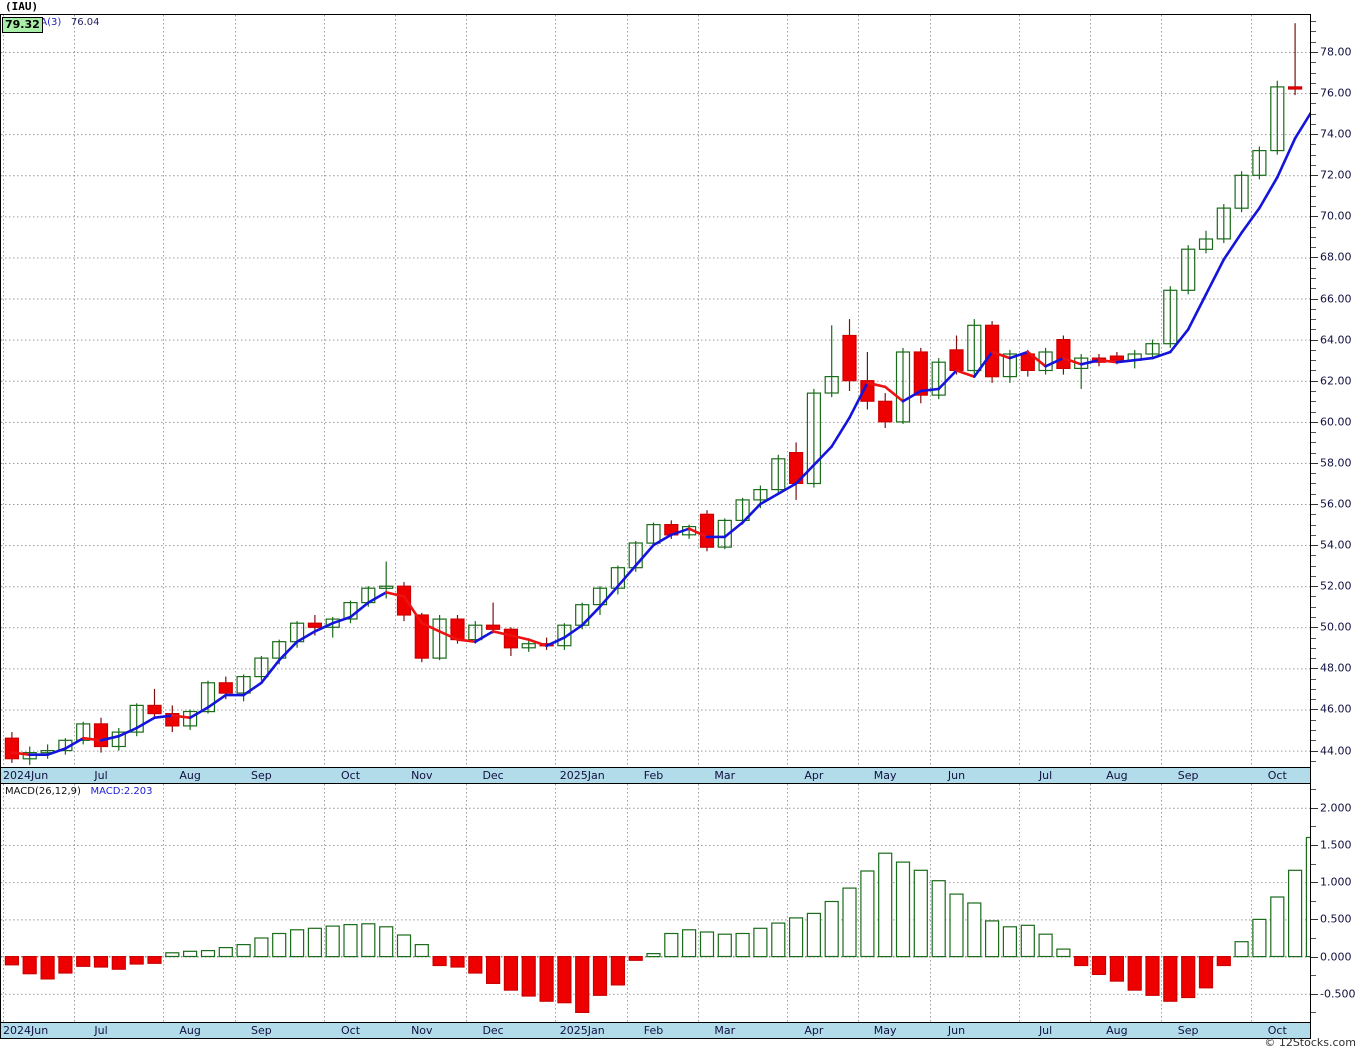 The height and width of the screenshot is (1056, 1360). I want to click on price-tick-label: 54.00, so click(1336, 545).